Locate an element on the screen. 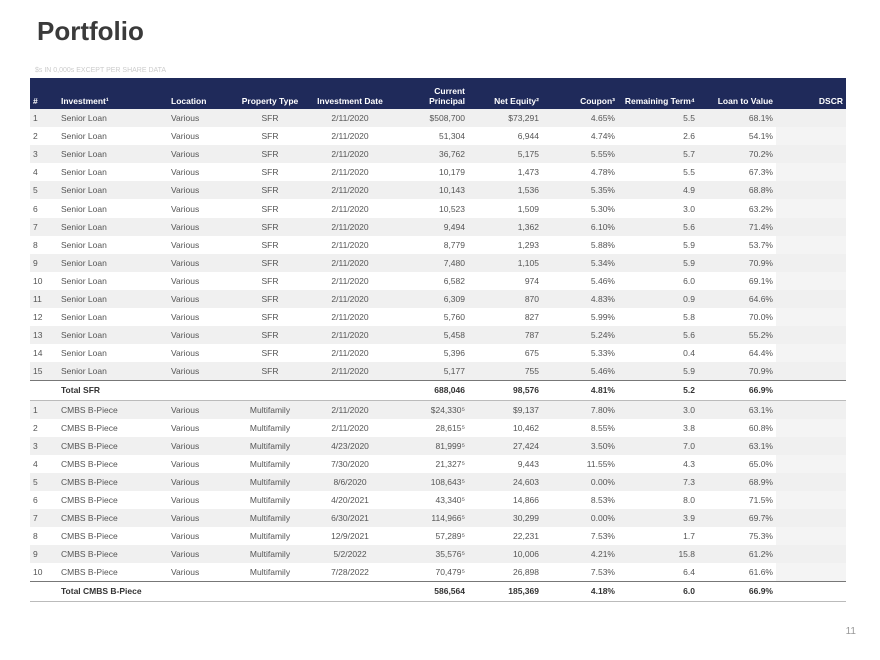 This screenshot has height=660, width=880. cell: 1,293 is located at coordinates (528, 244).